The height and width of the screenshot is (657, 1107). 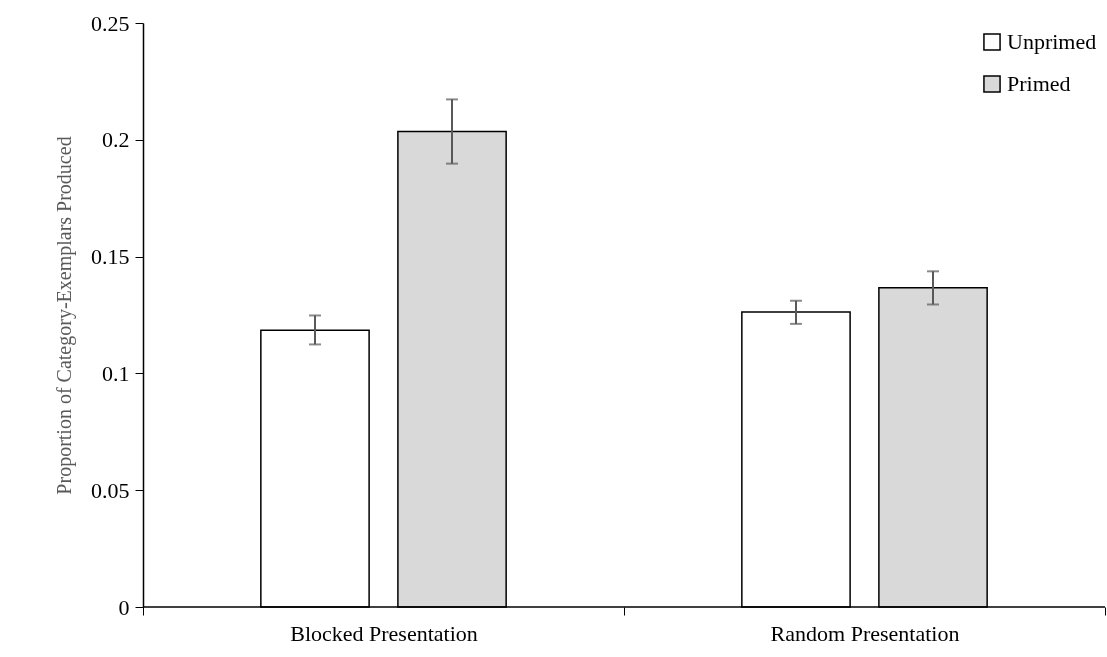 What do you see at coordinates (110, 490) in the screenshot?
I see `y-tick-label: 0.05` at bounding box center [110, 490].